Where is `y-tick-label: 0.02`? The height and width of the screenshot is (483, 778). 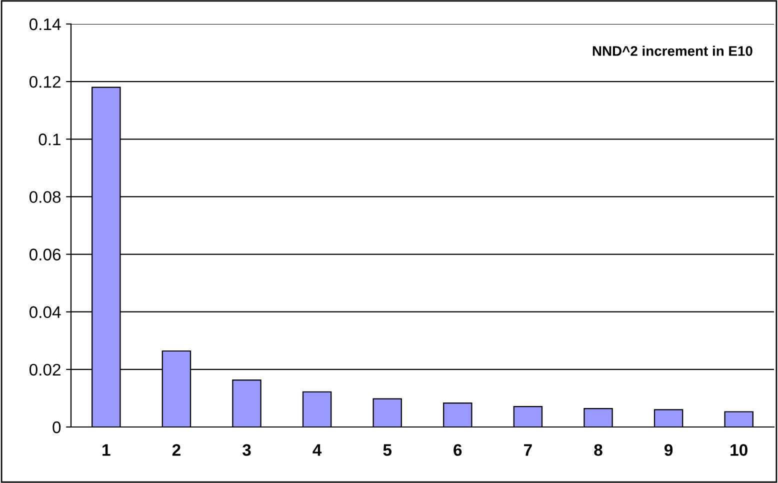 y-tick-label: 0.02 is located at coordinates (44, 370).